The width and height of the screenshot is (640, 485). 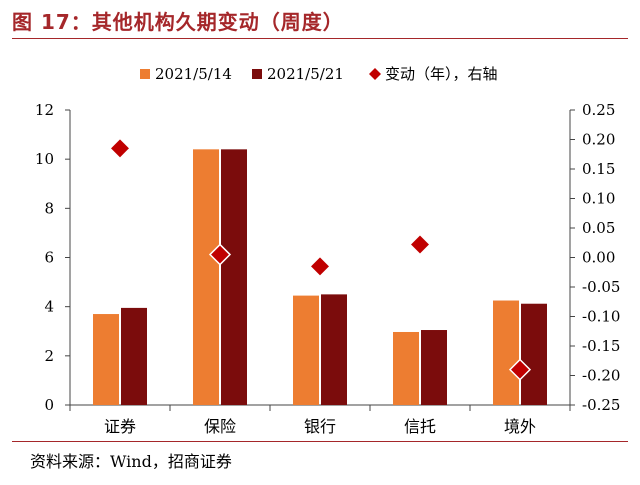 I want to click on x-tick-label: 境外, so click(x=520, y=426).